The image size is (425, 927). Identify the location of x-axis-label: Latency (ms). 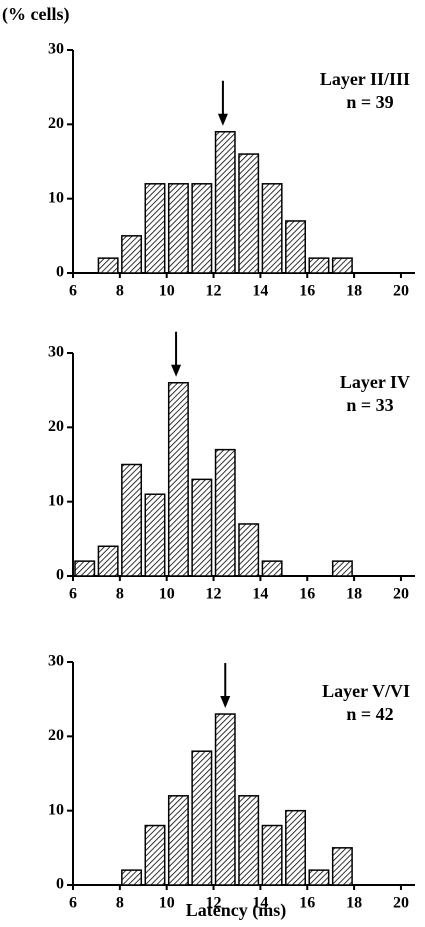
(236, 910).